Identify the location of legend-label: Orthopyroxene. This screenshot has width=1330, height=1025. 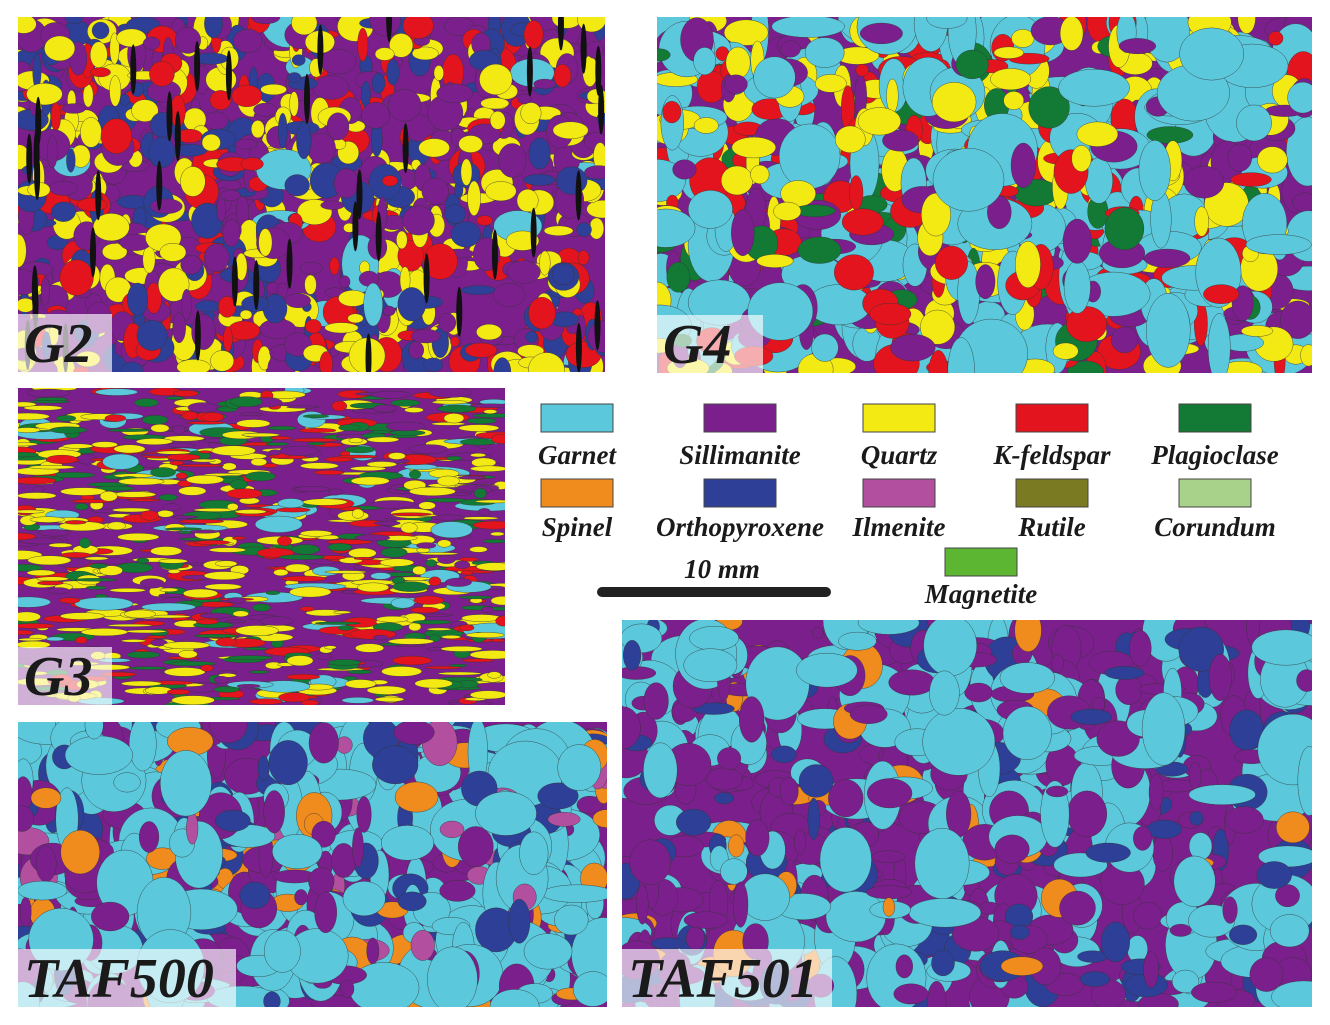
(740, 527).